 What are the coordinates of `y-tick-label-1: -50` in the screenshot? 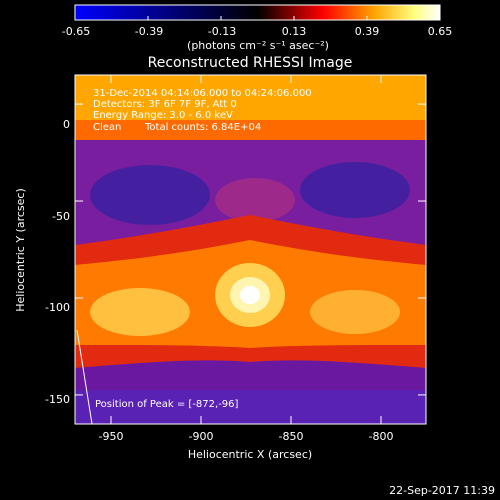 It's located at (61, 216).